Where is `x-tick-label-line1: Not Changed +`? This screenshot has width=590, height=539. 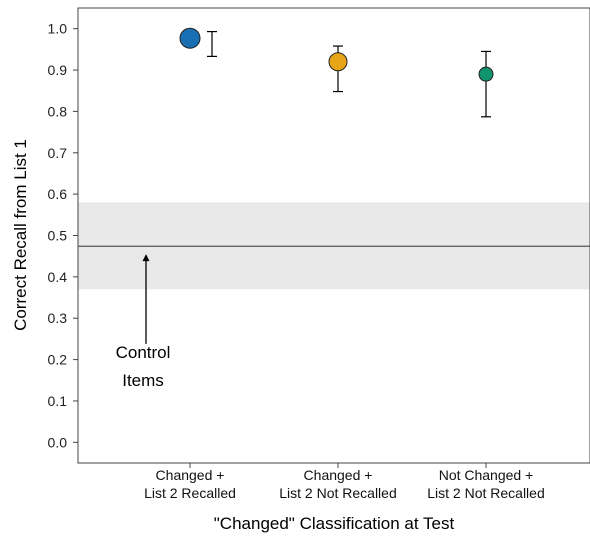
x-tick-label-line1: Not Changed + is located at coordinates (486, 475).